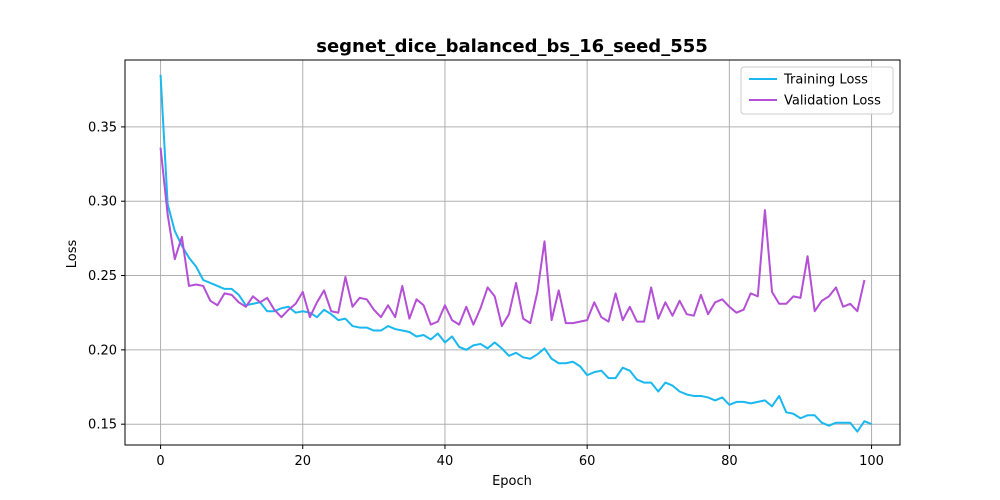 Image resolution: width=1000 pixels, height=500 pixels. Describe the element at coordinates (512, 481) in the screenshot. I see `x-axis-label: Epoch` at that location.